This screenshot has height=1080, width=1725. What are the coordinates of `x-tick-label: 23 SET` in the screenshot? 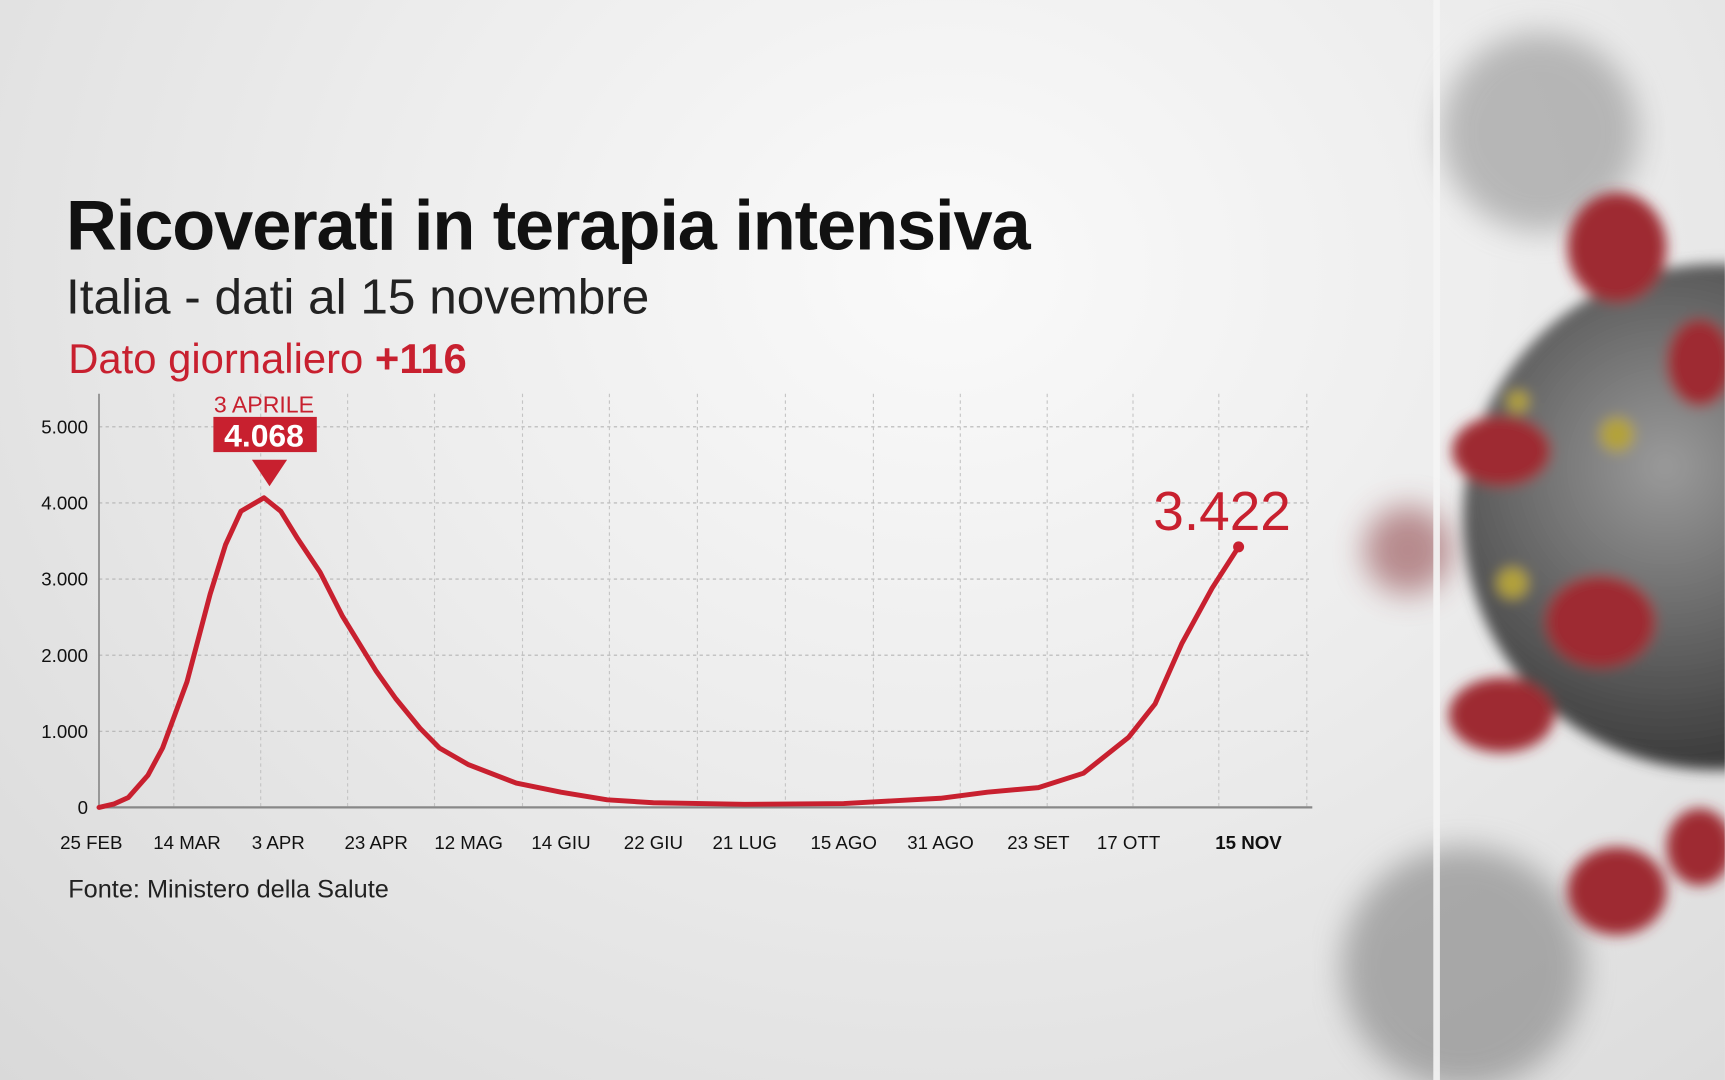 It's located at (1038, 842).